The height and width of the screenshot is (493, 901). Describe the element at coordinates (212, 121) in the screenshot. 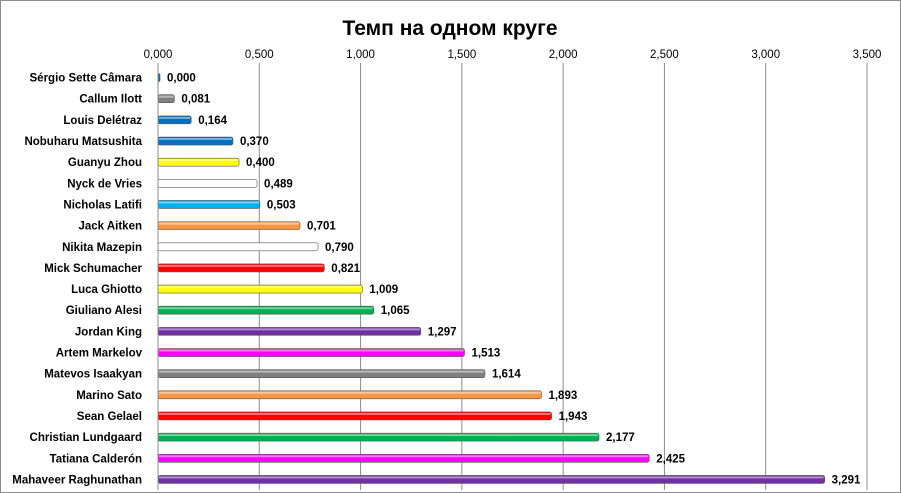

I see `value-label: 0,164` at that location.